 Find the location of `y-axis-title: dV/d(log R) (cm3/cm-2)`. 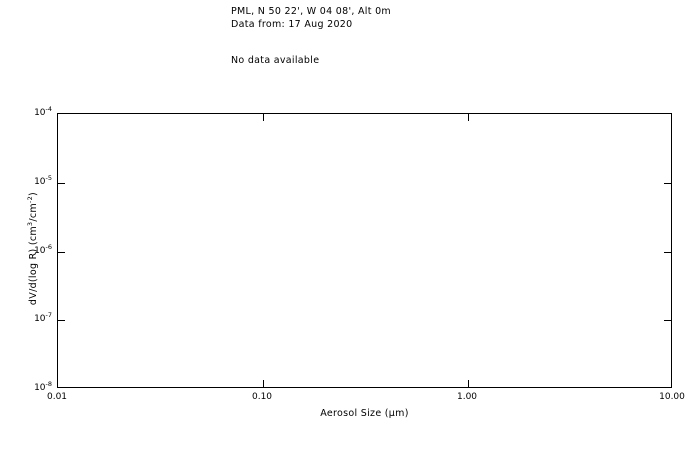

y-axis-title: dV/d(log R) (cm3/cm-2) is located at coordinates (32, 248).